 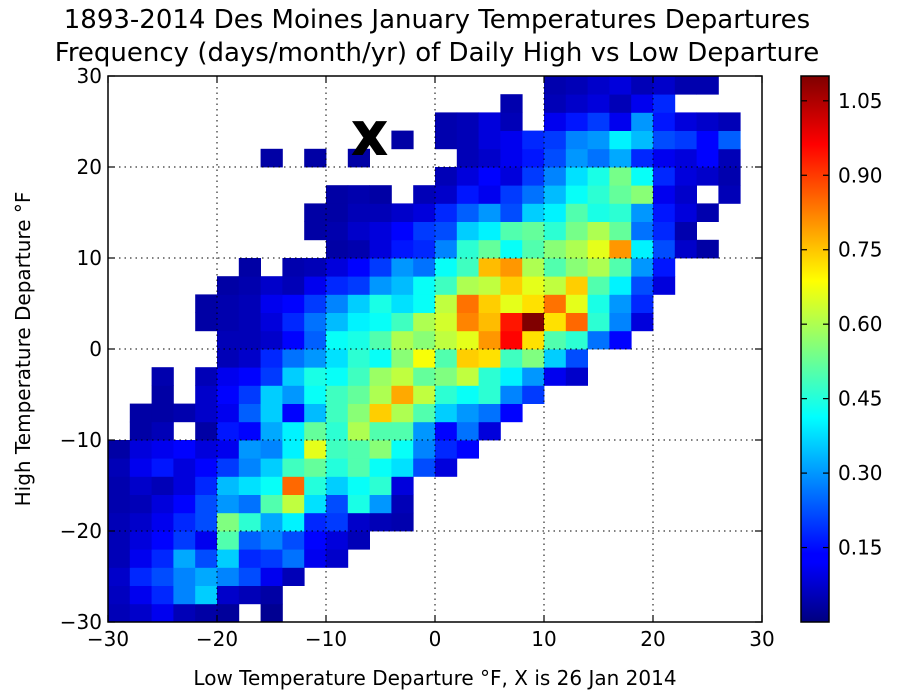 I want to click on colorbar-ticks: 0.15 0.30 0.45 0.60 0.75 0.90 1.05, so click(x=842, y=324).